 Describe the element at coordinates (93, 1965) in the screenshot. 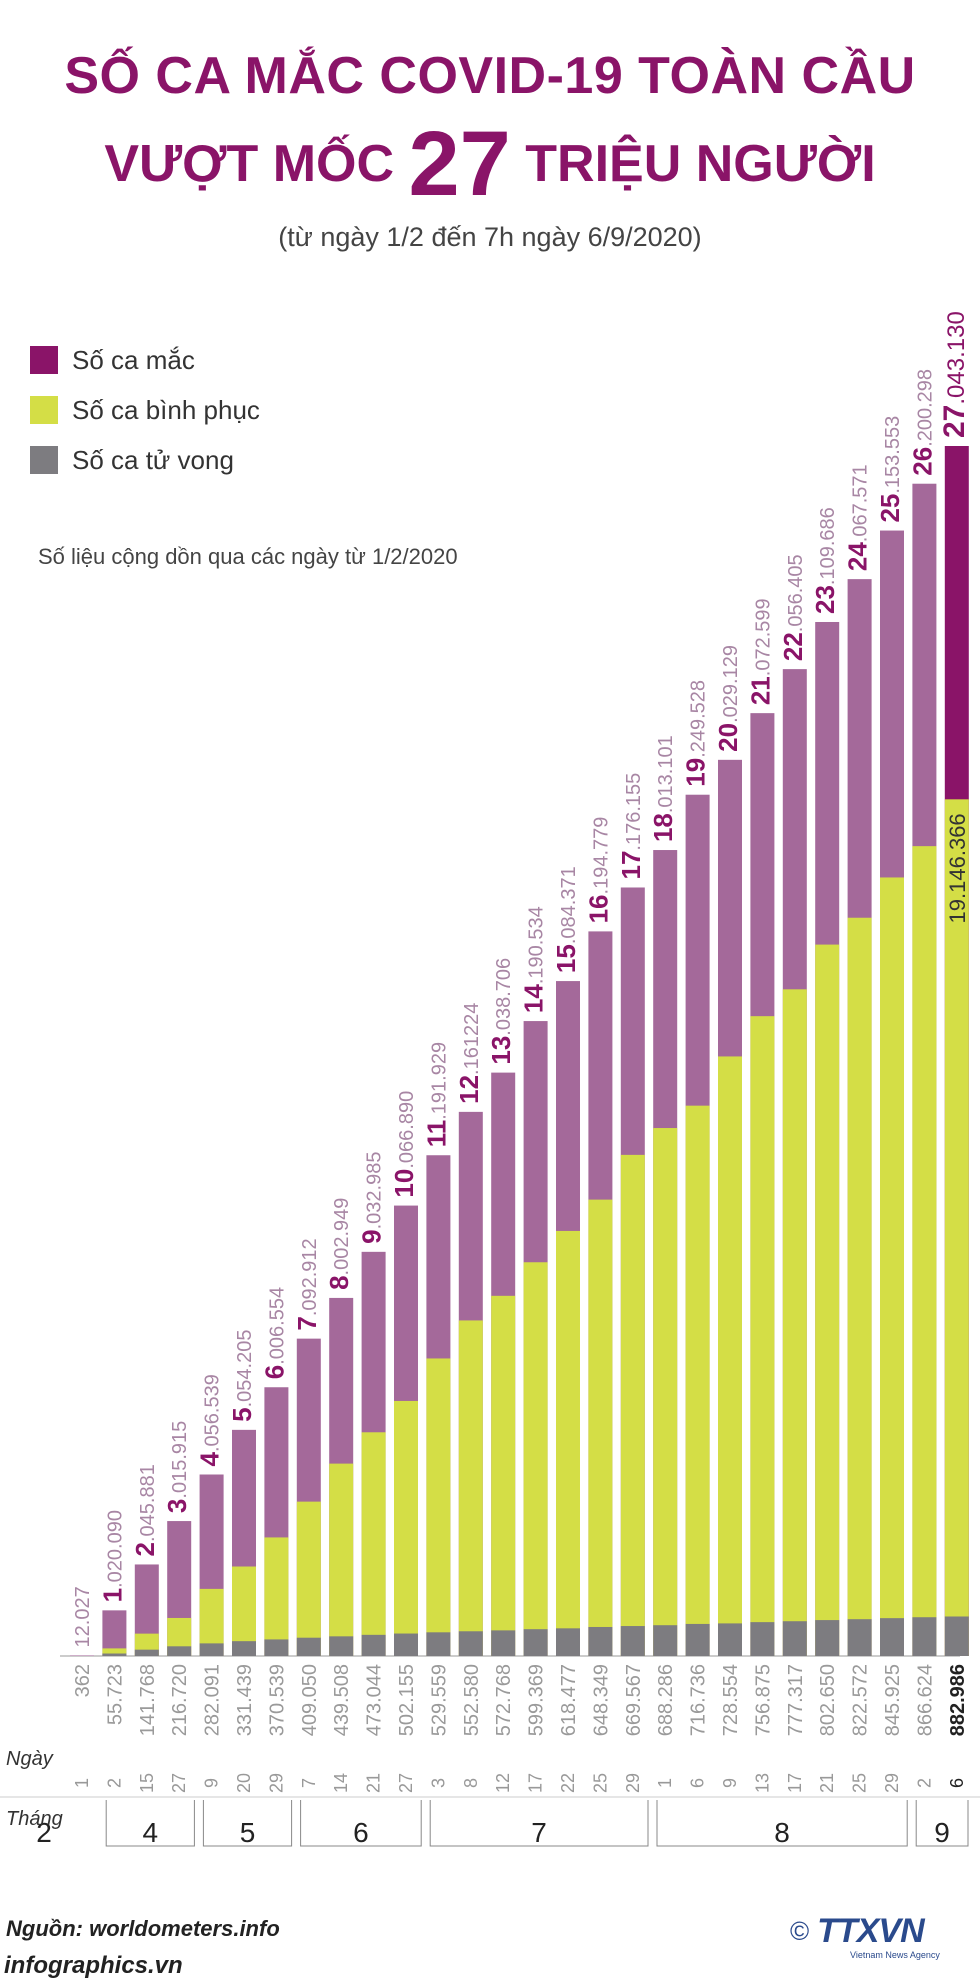

I see `site-name: infographics.vn` at that location.